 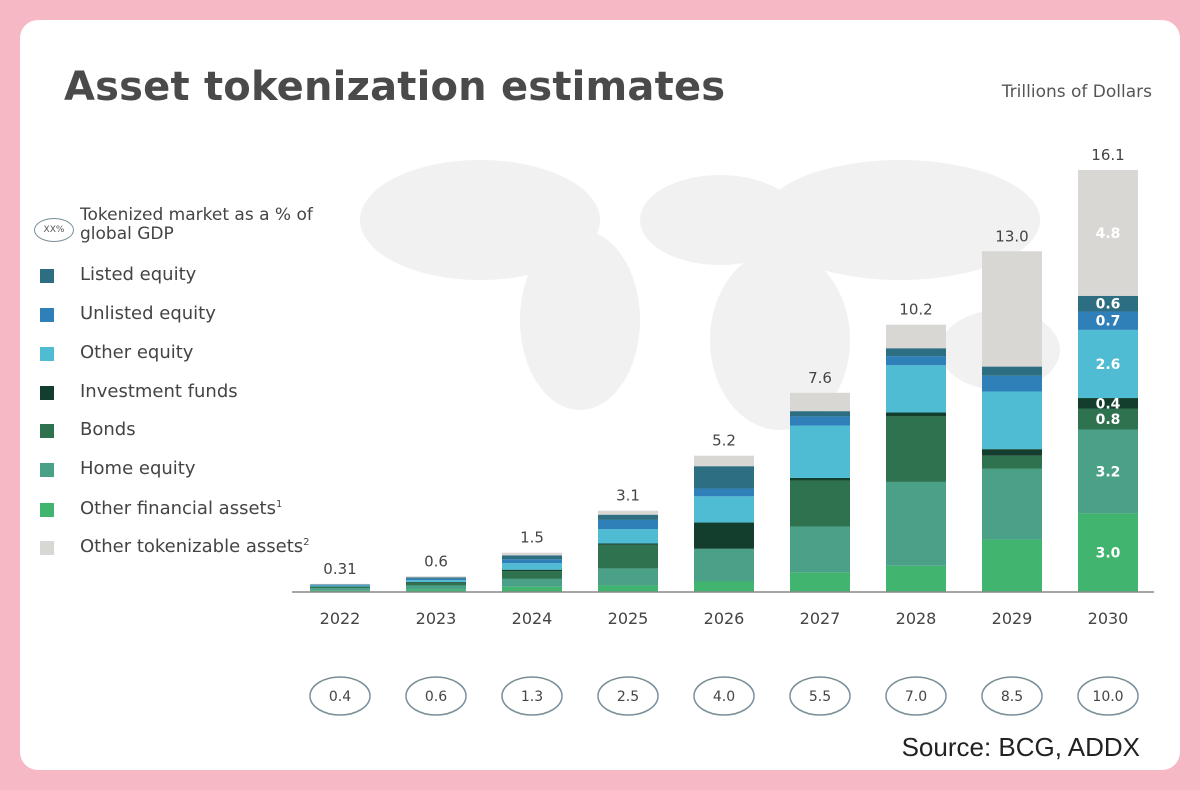 I want to click on gdp-percent-label: 7.0, so click(x=916, y=697).